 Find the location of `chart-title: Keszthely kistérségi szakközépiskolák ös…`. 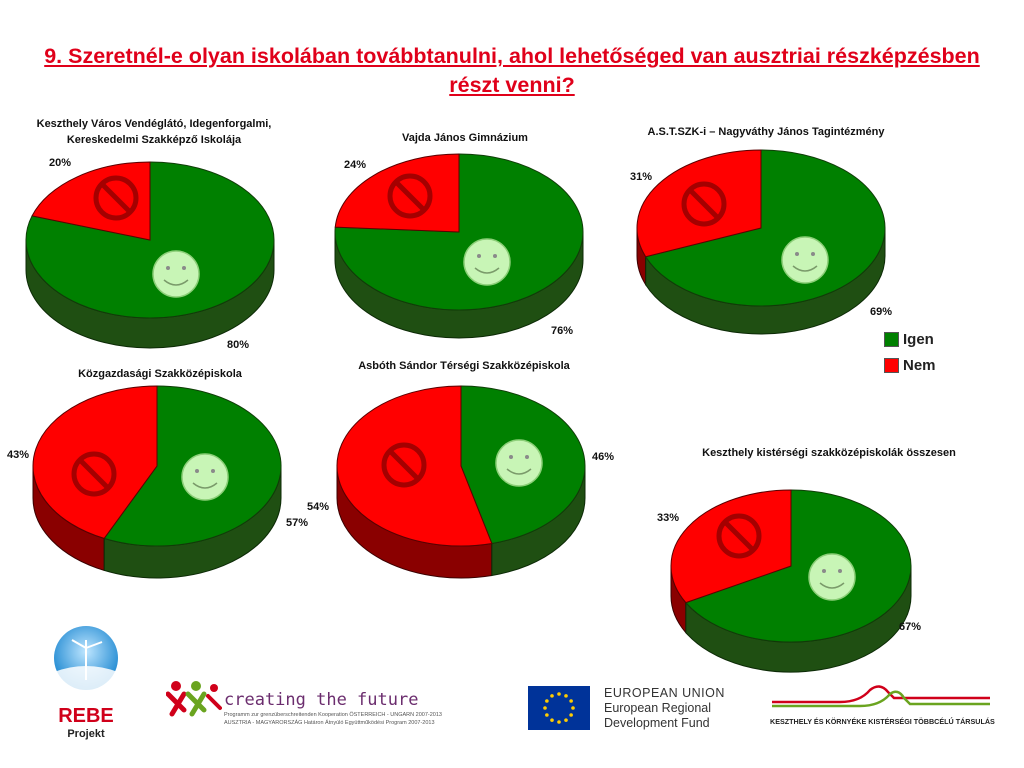

chart-title: Keszthely kistérségi szakközépiskolák ös… is located at coordinates (829, 453).